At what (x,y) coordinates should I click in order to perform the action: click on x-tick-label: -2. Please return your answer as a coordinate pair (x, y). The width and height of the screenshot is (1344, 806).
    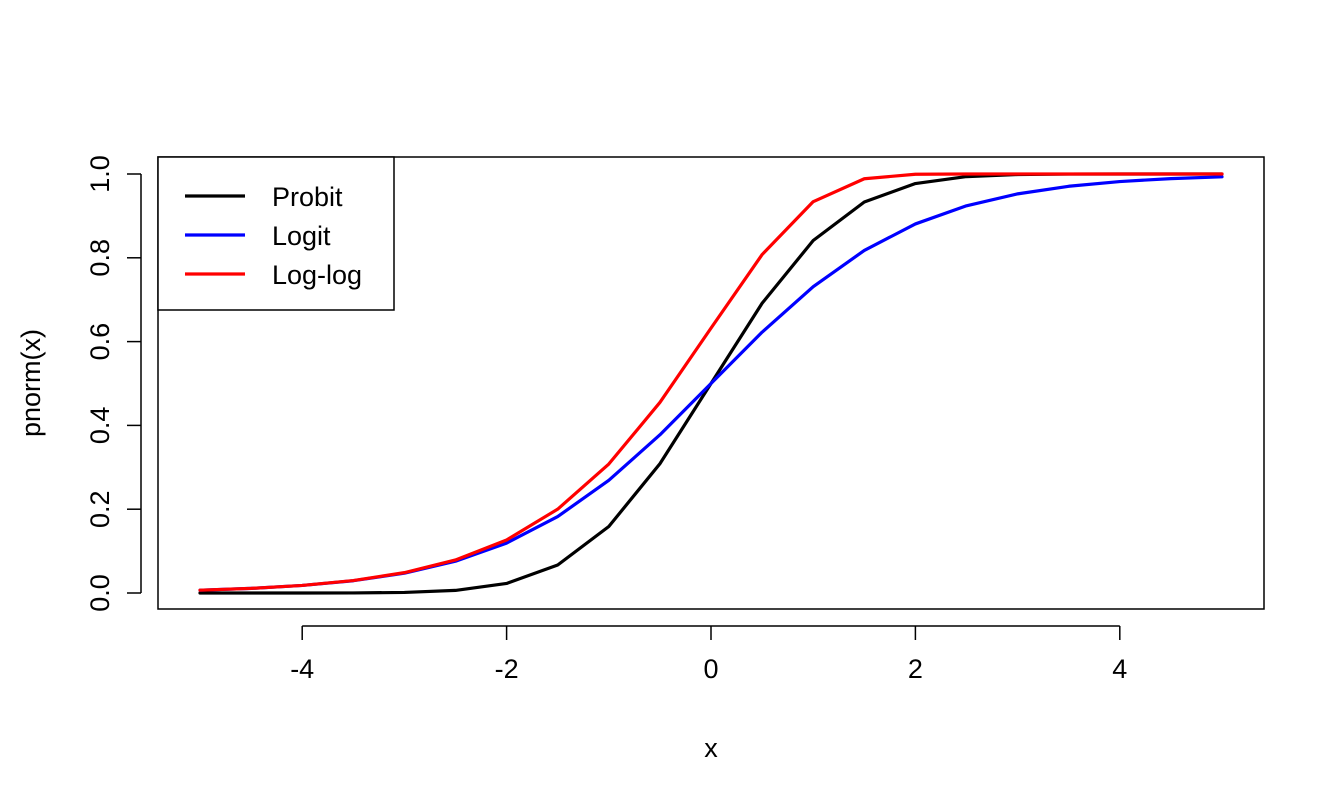
    Looking at the image, I should click on (507, 669).